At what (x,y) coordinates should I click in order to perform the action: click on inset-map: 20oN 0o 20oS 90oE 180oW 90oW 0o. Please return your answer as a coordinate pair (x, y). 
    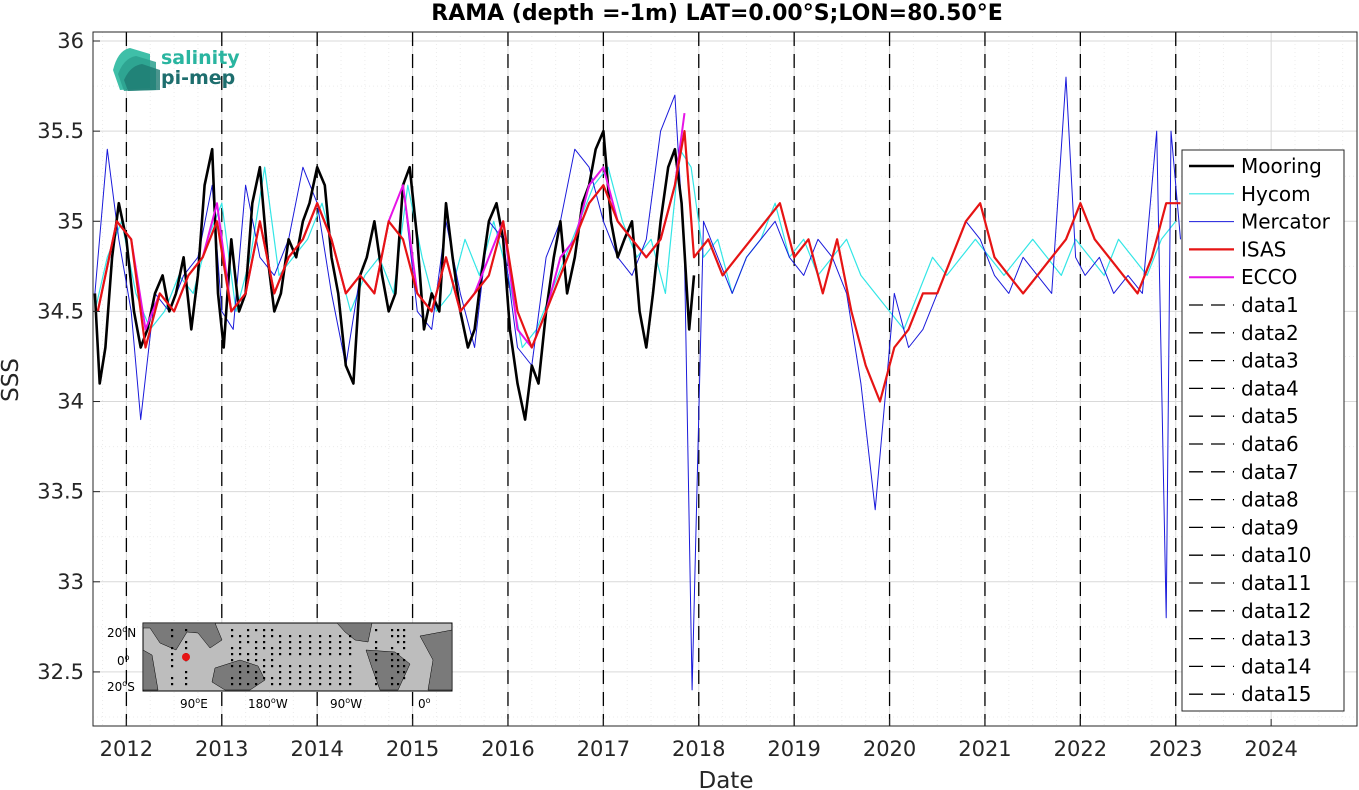
    Looking at the image, I should click on (280, 666).